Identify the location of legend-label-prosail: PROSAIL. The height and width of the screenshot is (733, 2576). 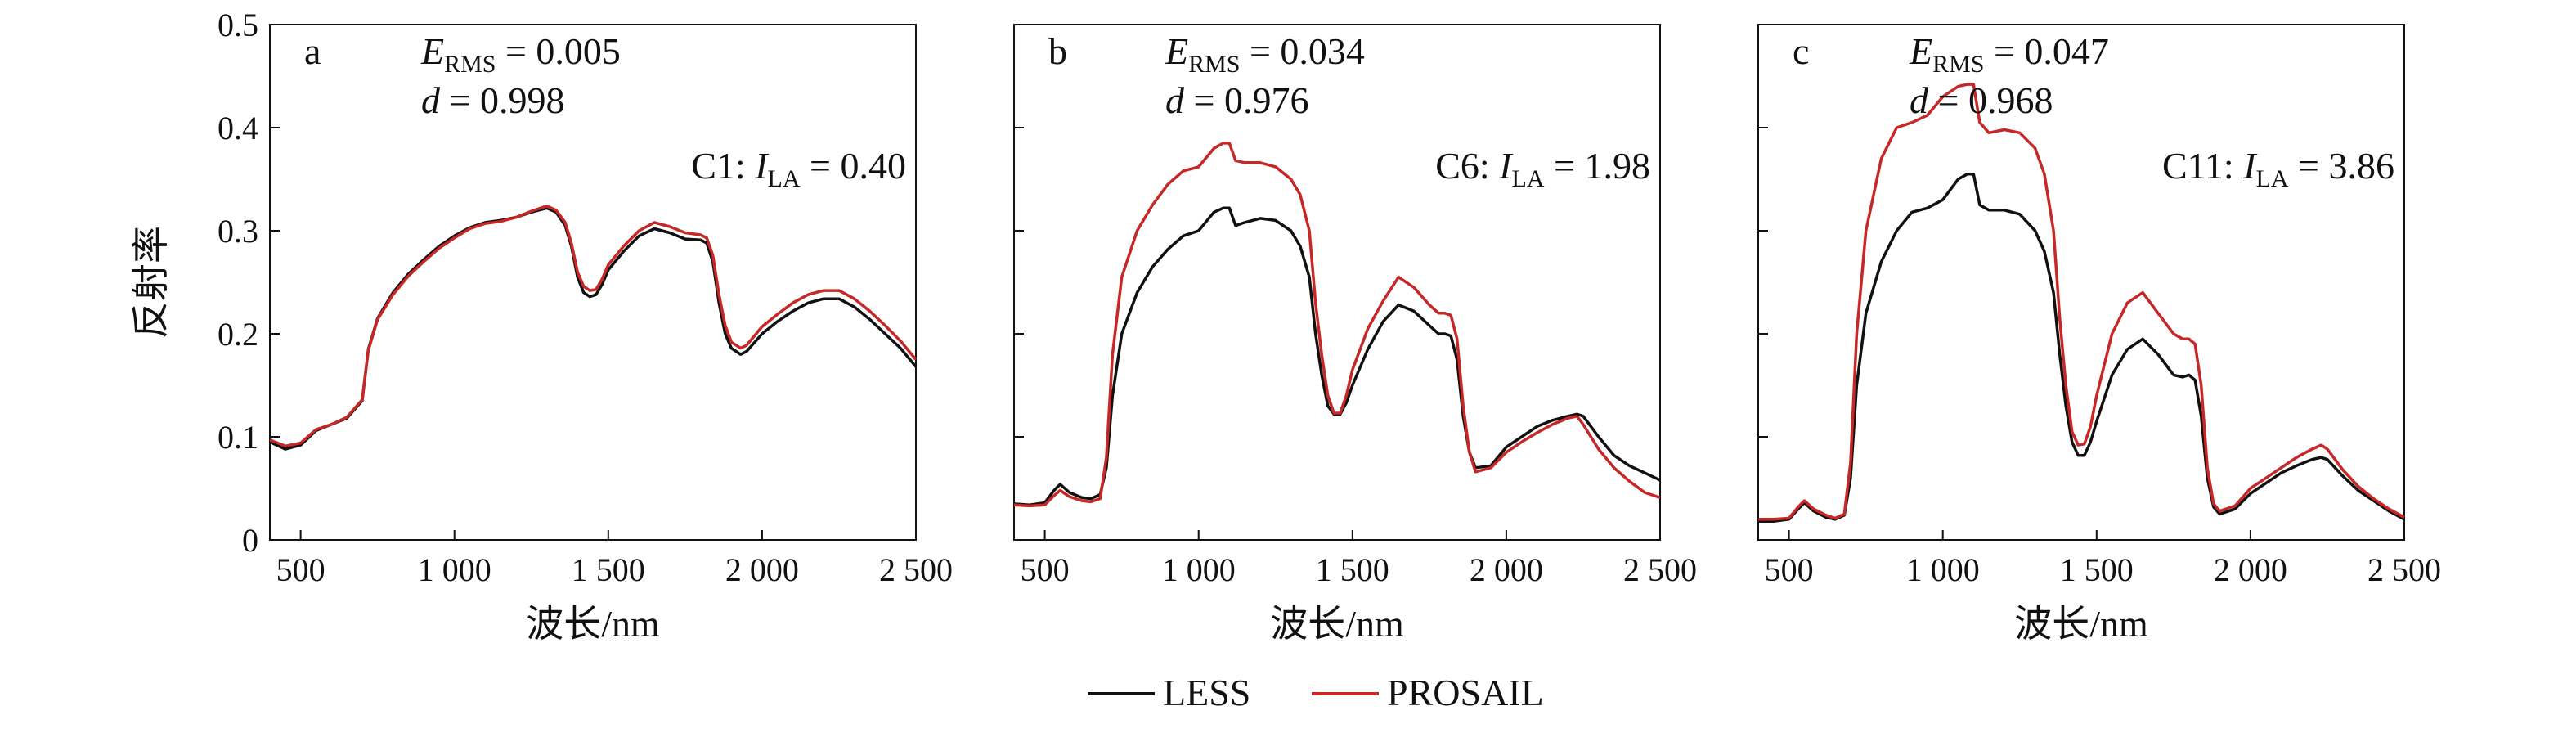
(1465, 692).